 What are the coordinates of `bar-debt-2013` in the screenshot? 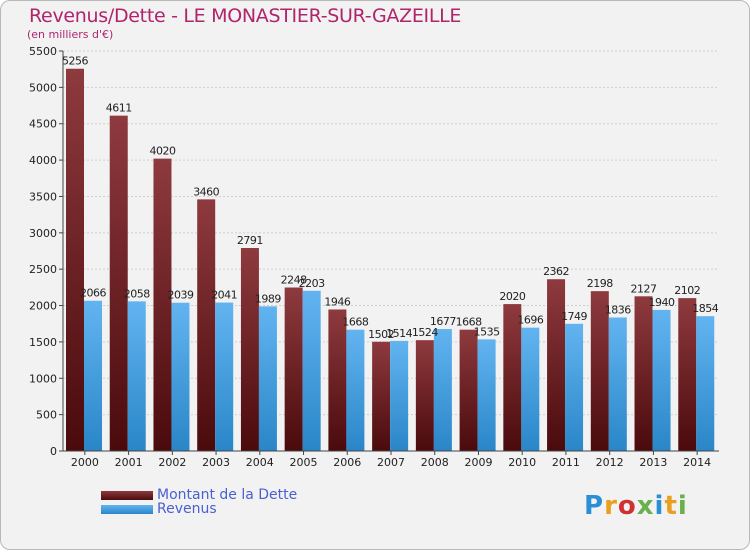 It's located at (643, 373).